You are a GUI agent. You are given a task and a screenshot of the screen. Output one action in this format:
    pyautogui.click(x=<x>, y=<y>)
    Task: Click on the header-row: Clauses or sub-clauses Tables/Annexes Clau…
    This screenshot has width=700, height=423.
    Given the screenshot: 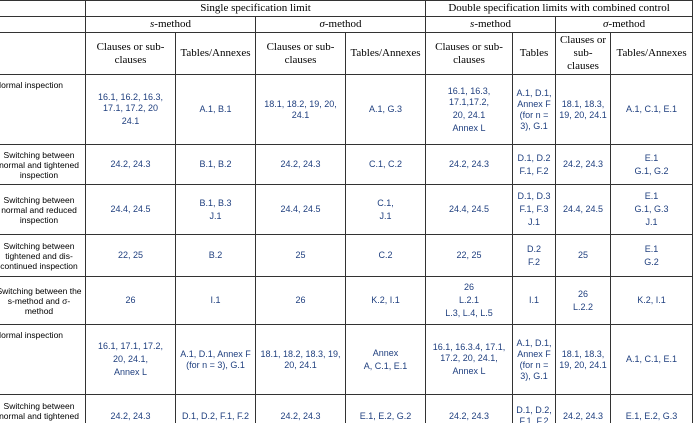 What is the action you would take?
    pyautogui.click(x=347, y=53)
    